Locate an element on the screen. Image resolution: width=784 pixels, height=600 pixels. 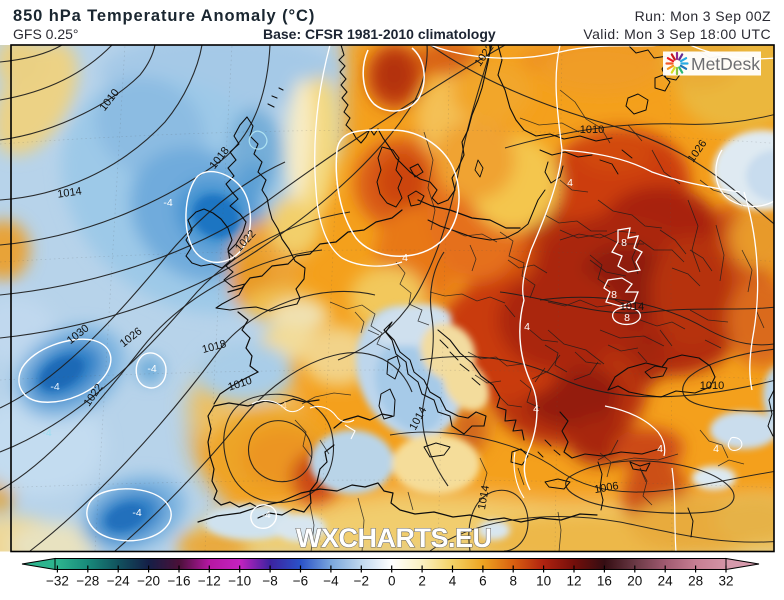
svg-text: −20 is located at coordinates (148, 581).